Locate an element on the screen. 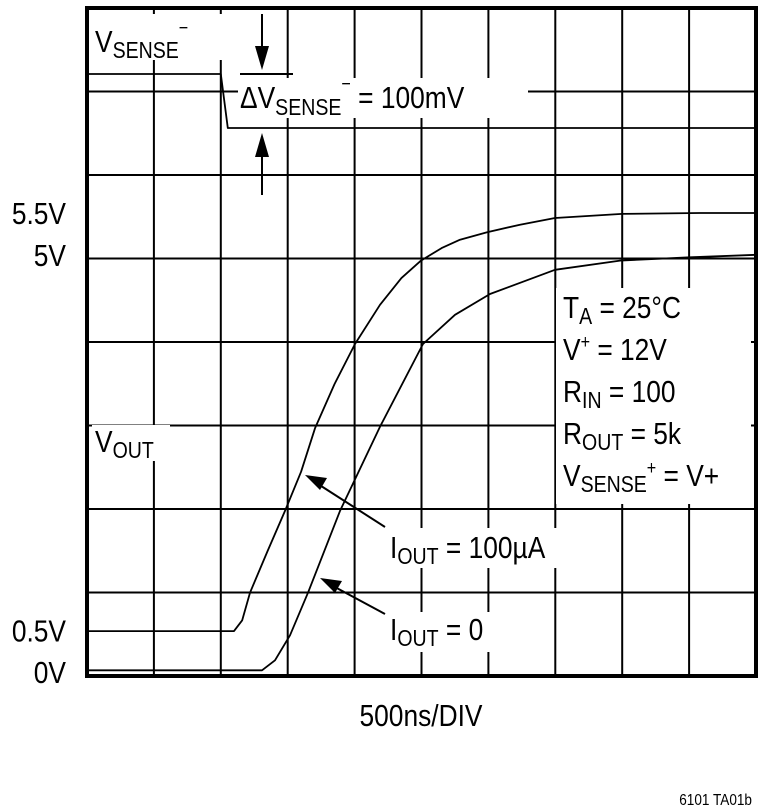 This screenshot has width=760, height=811. condition-line: ROUT = 5k is located at coordinates (622, 436).